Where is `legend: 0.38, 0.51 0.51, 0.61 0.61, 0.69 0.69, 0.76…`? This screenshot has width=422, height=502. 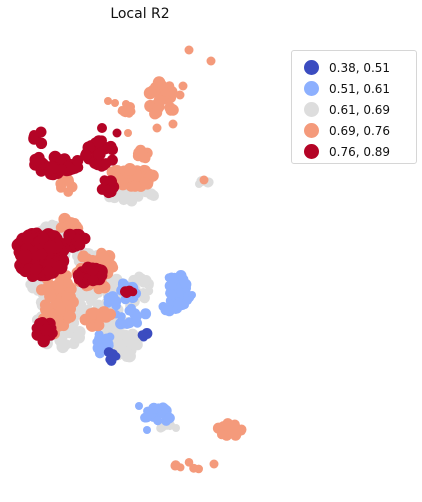 legend: 0.38, 0.51 0.51, 0.61 0.61, 0.69 0.69, 0.76… is located at coordinates (354, 107).